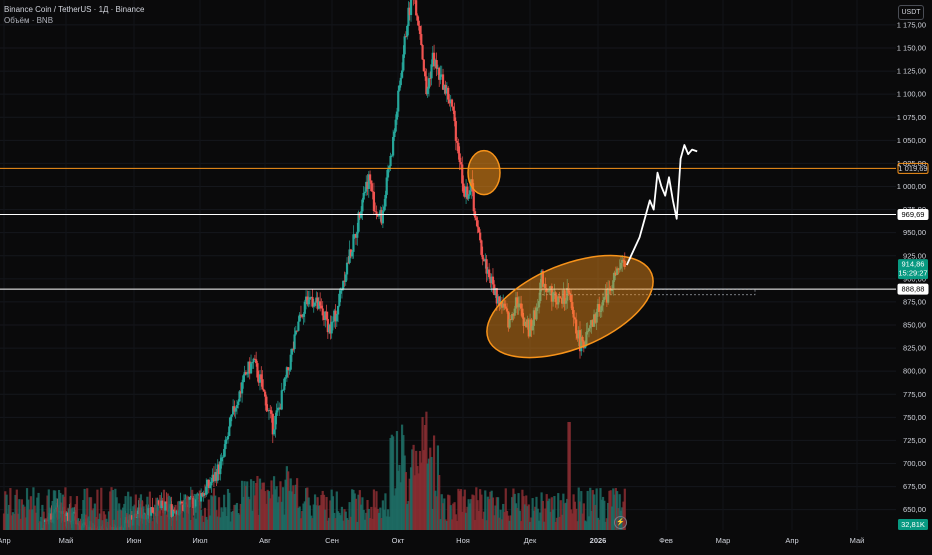 This screenshot has height=555, width=932. What do you see at coordinates (911, 48) in the screenshot?
I see `price-tick-label: 1 150,00` at bounding box center [911, 48].